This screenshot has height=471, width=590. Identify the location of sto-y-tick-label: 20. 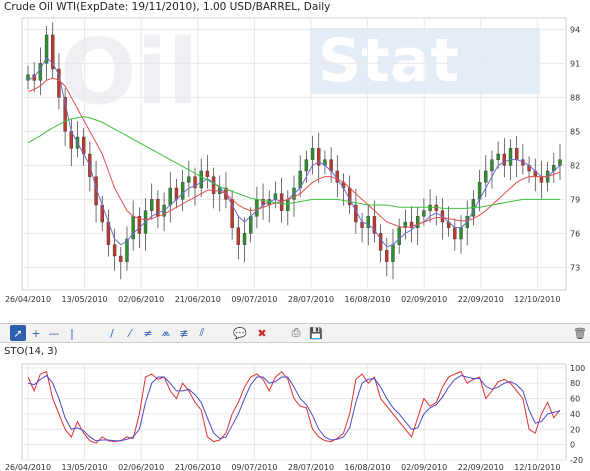
(575, 429).